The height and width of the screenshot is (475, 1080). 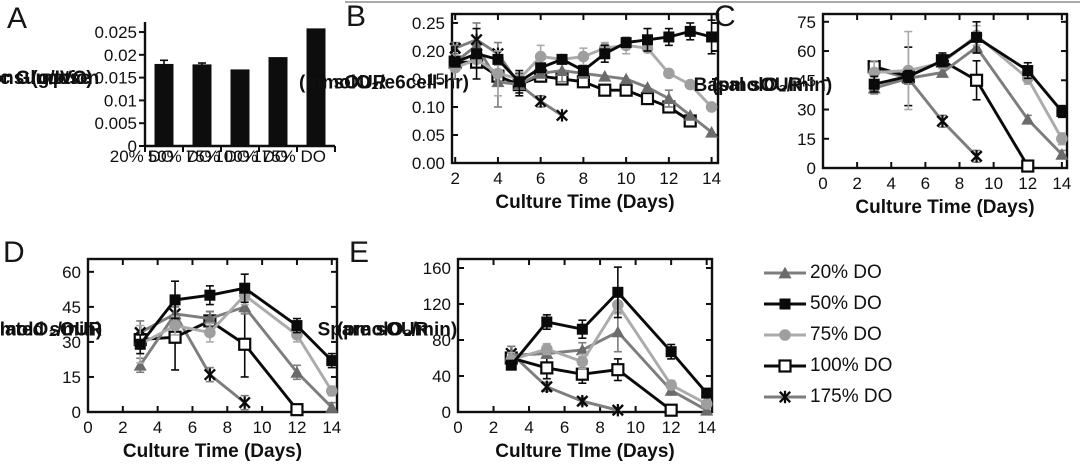 I want to click on legend-label-100-do: 100% DO, so click(x=851, y=365).